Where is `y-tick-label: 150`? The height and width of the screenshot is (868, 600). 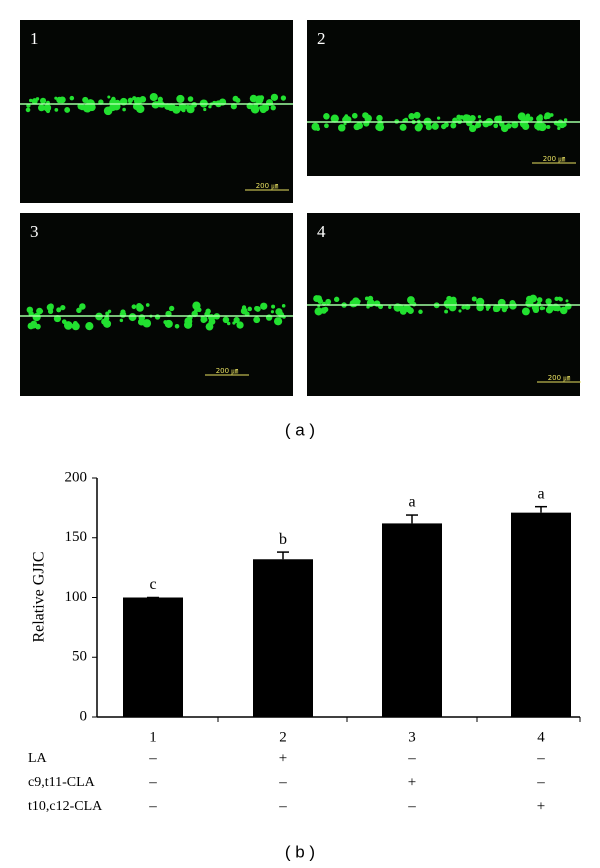 y-tick-label: 150 is located at coordinates (76, 537).